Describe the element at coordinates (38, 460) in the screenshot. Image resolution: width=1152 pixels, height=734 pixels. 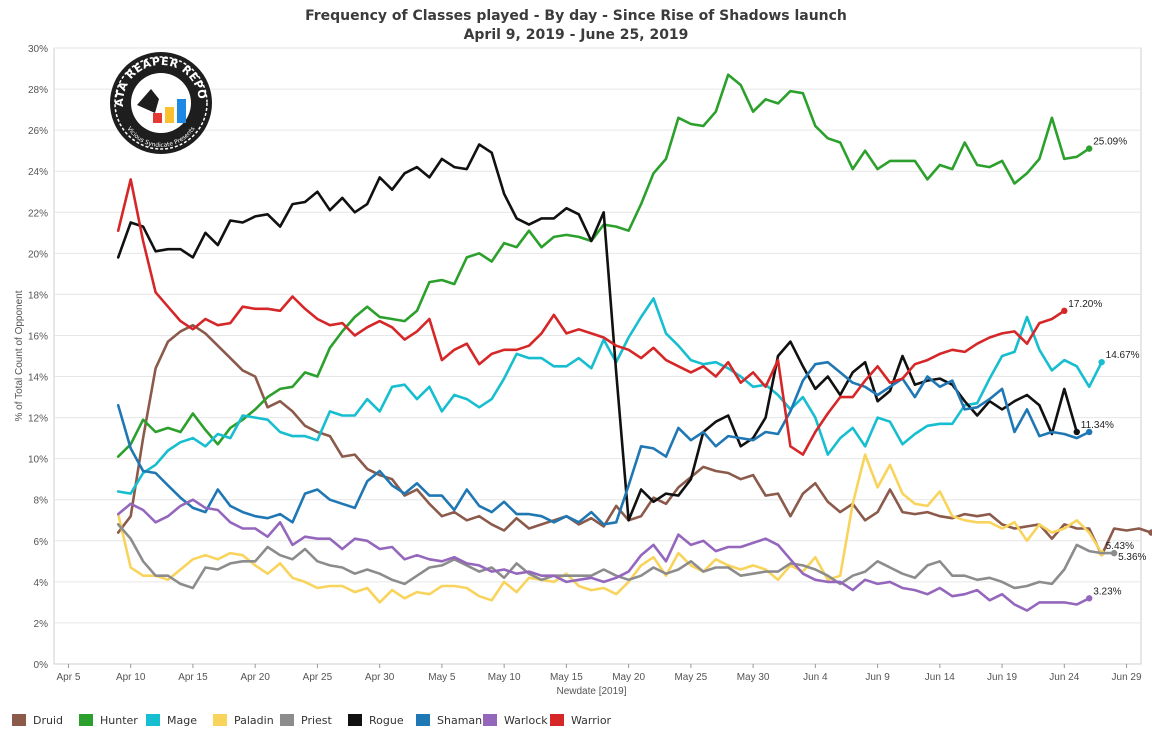
I see `y-tick-label: 10%` at that location.